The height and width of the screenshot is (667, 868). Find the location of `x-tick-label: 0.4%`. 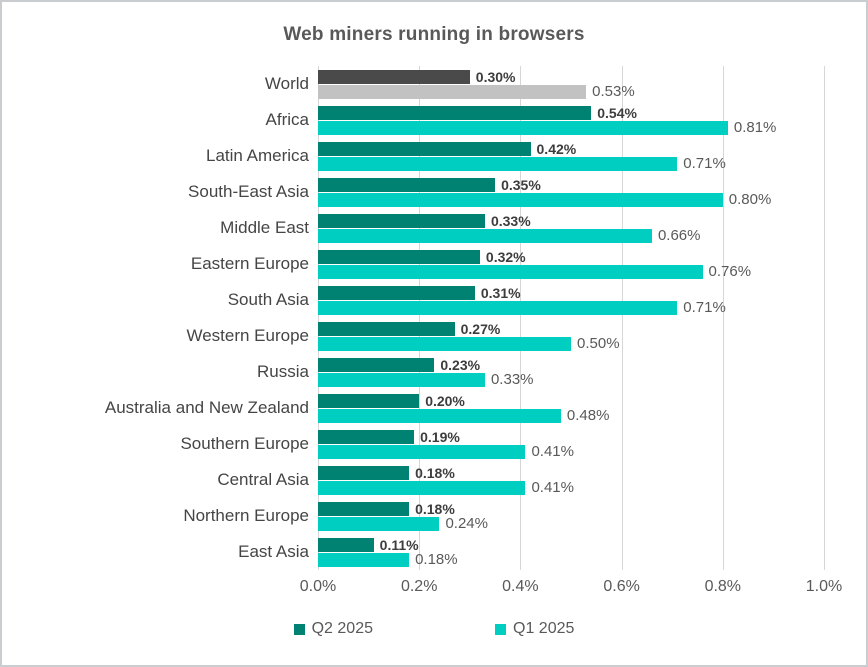

x-tick-label: 0.4% is located at coordinates (520, 586).